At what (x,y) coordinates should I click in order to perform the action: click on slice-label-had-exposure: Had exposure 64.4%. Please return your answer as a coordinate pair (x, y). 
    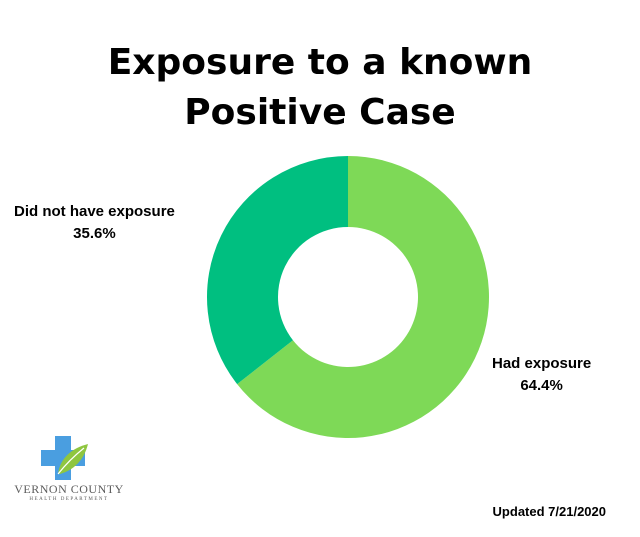
    Looking at the image, I should click on (541, 375).